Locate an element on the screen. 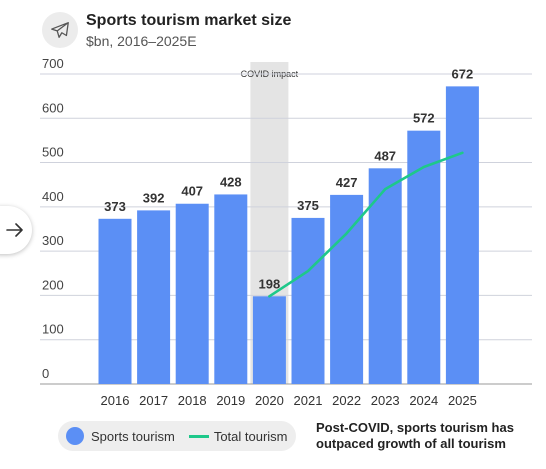 The height and width of the screenshot is (469, 546). y-tick-label: 300 is located at coordinates (53, 240).